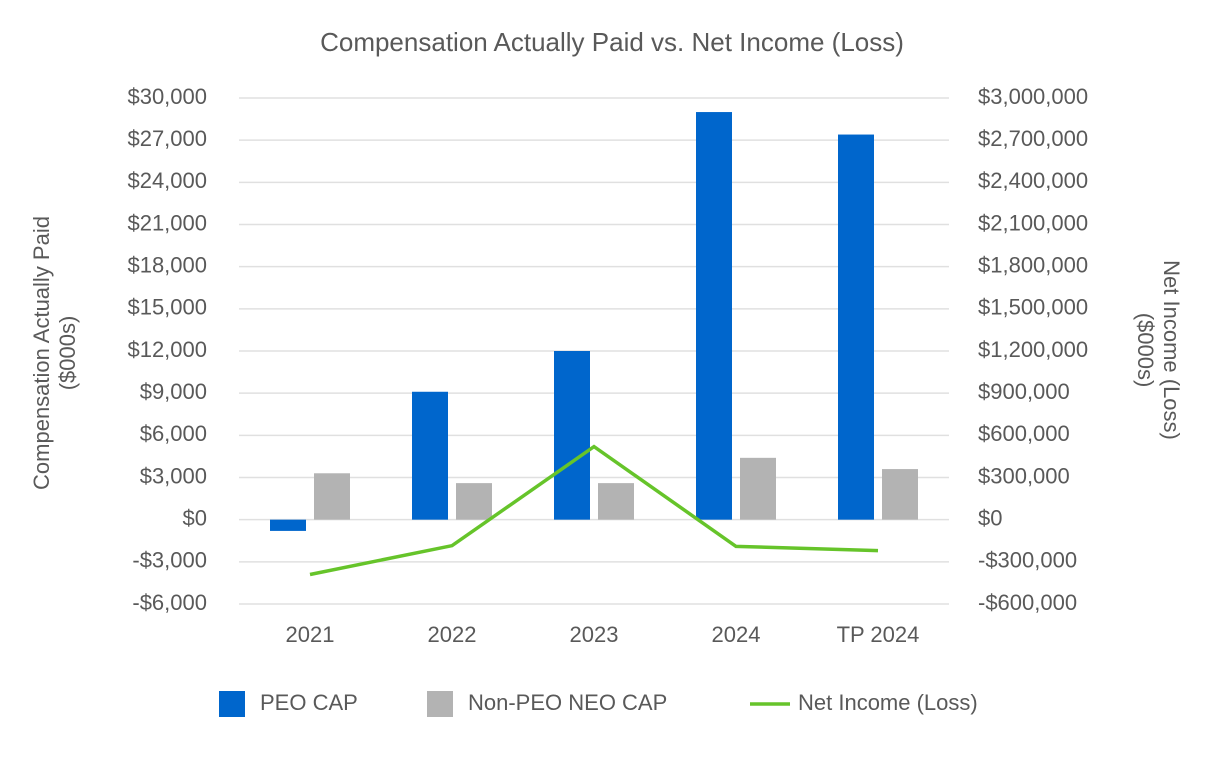 Image resolution: width=1226 pixels, height=760 pixels. Describe the element at coordinates (167, 222) in the screenshot. I see `y-tick-label: $21,000` at that location.